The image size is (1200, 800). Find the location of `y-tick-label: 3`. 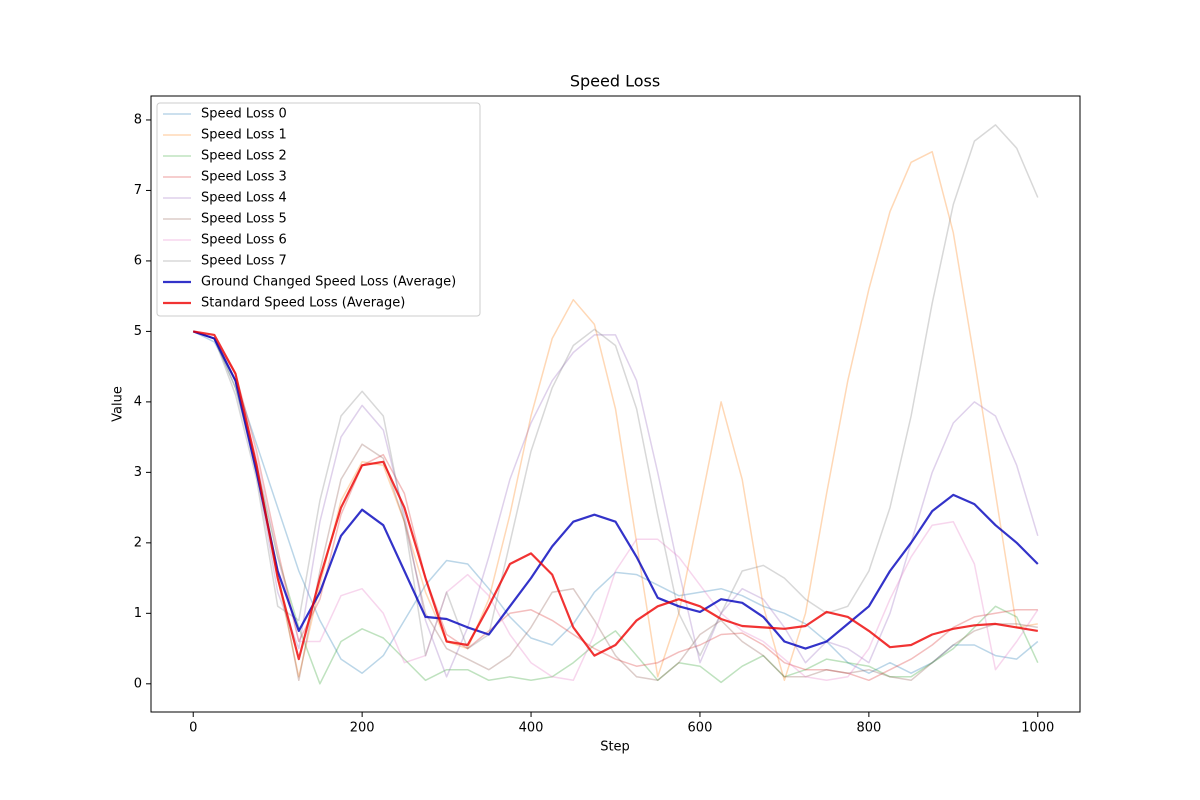

y-tick-label: 3 is located at coordinates (138, 472).